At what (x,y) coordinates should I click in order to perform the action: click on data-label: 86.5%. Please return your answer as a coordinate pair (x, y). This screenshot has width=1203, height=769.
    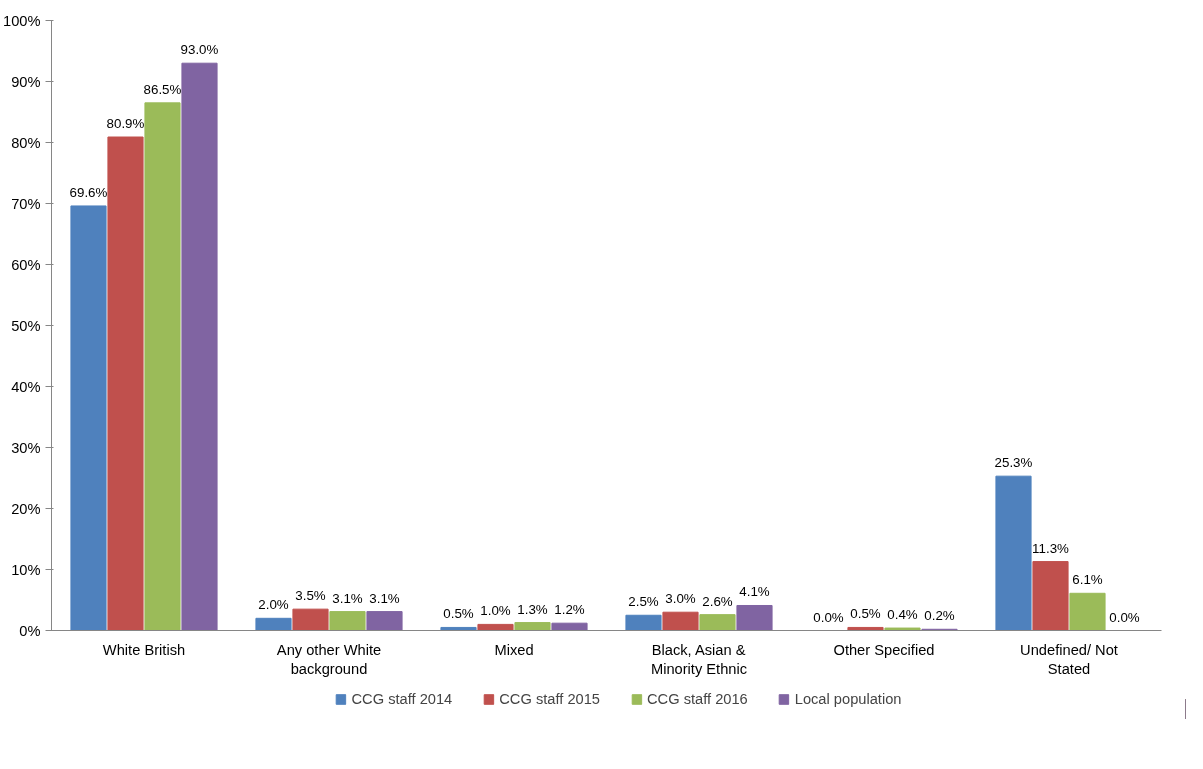
    Looking at the image, I should click on (162, 89).